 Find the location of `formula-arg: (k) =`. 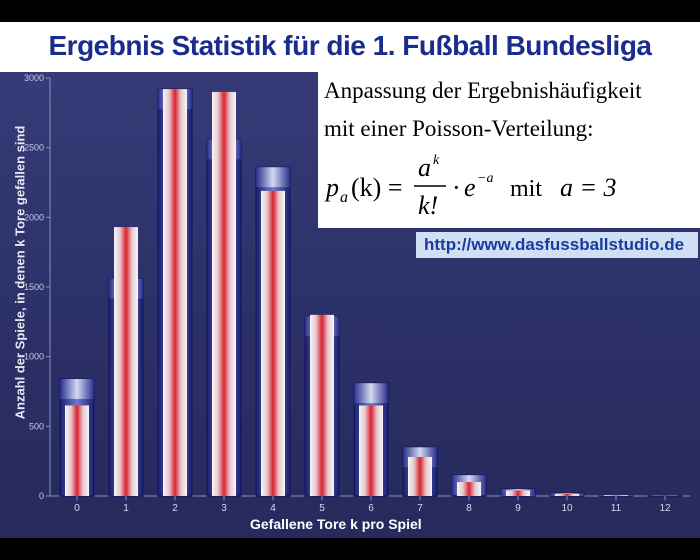

formula-arg: (k) = is located at coordinates (376, 187).